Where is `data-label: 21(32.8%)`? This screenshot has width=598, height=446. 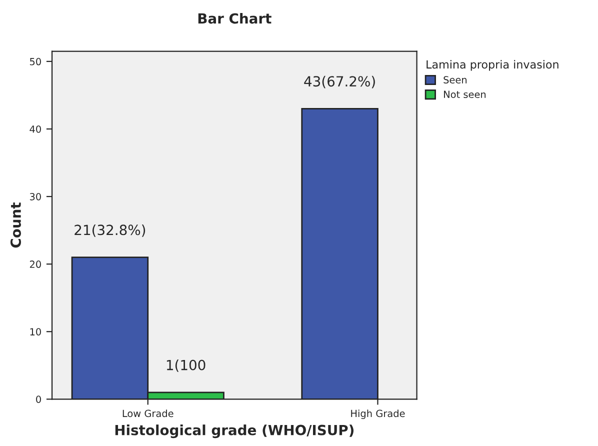
data-label: 21(32.8%) is located at coordinates (110, 230).